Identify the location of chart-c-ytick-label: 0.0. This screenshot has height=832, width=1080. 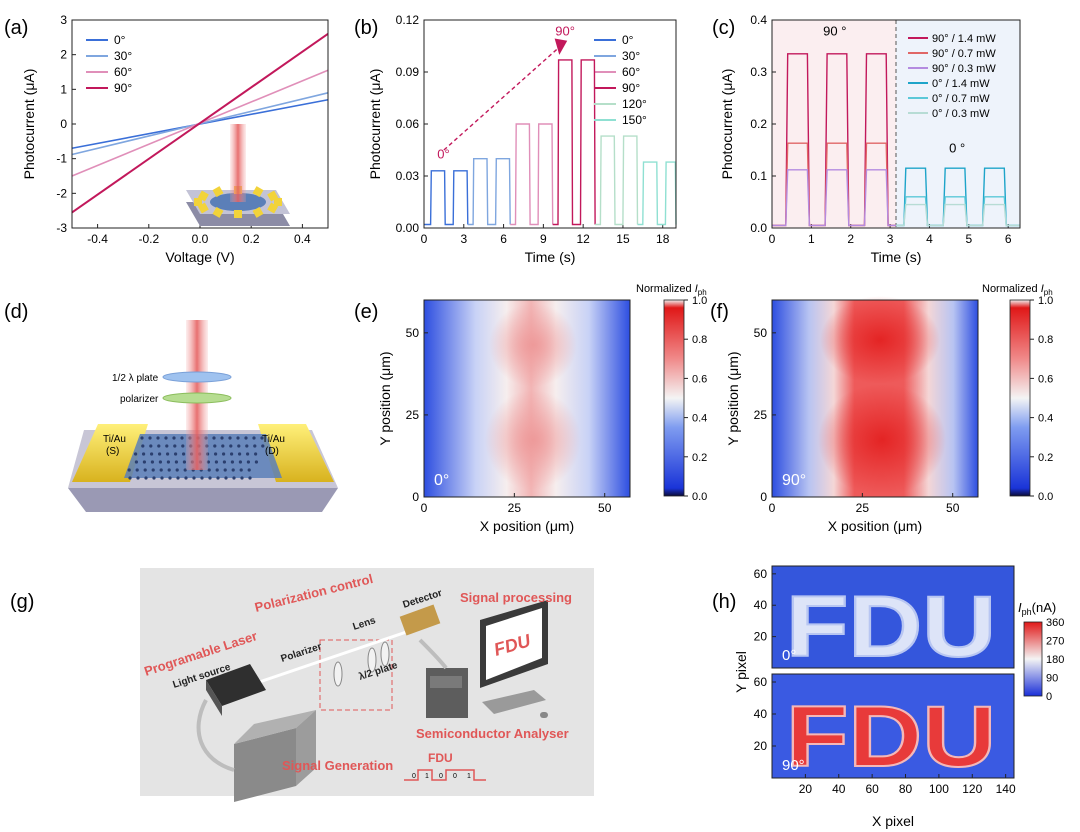
(758, 228).